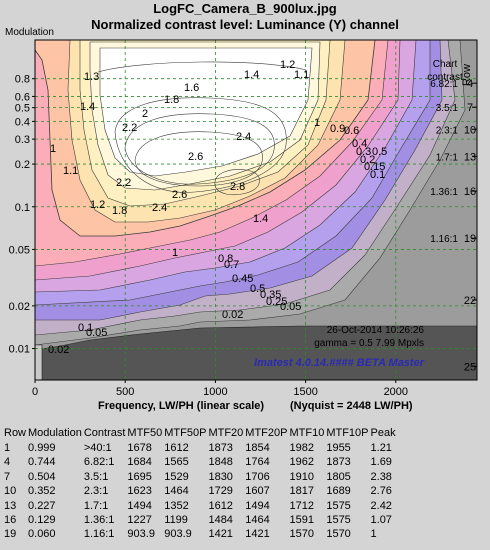  Describe the element at coordinates (96, 505) in the screenshot. I see `table-cell: 1.7:1` at that location.